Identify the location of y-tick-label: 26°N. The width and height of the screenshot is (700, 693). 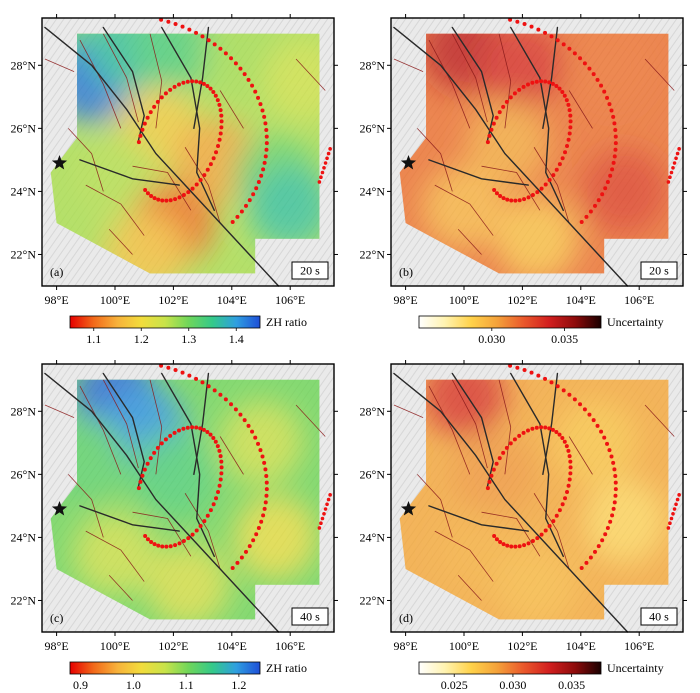
(373, 474).